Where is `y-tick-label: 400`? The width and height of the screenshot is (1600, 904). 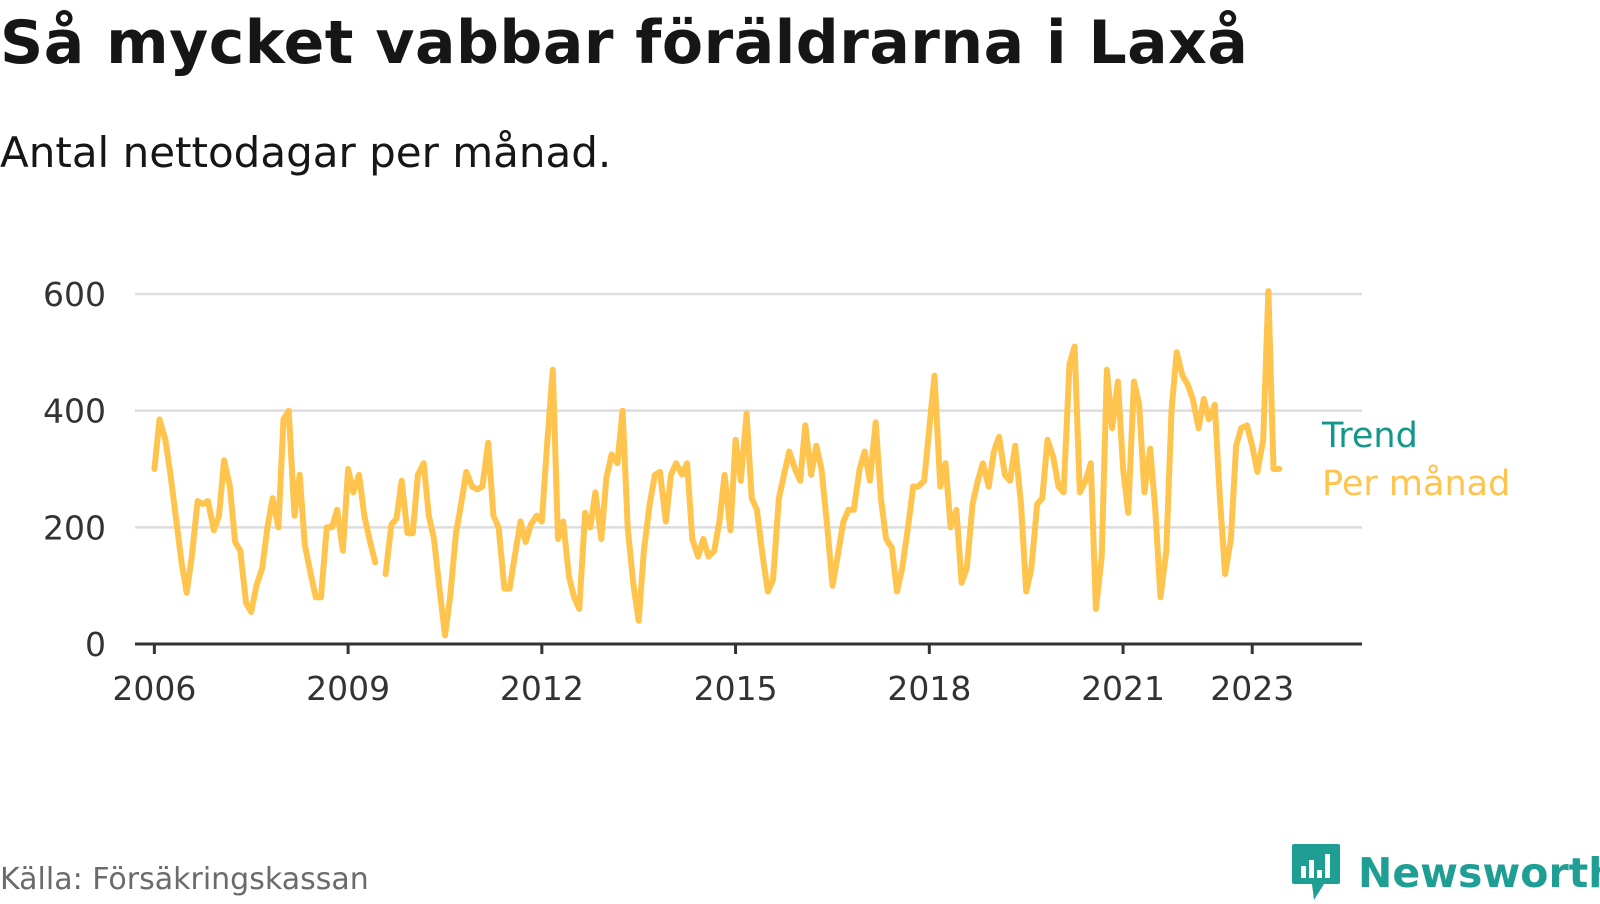
y-tick-label: 400 is located at coordinates (74, 411).